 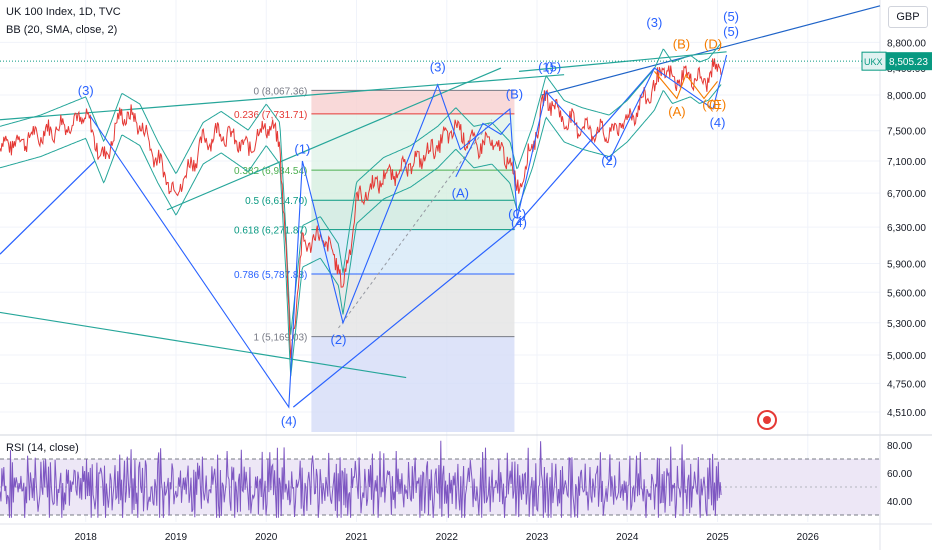 I want to click on price-tick-label: 4,510.00, so click(x=906, y=413).